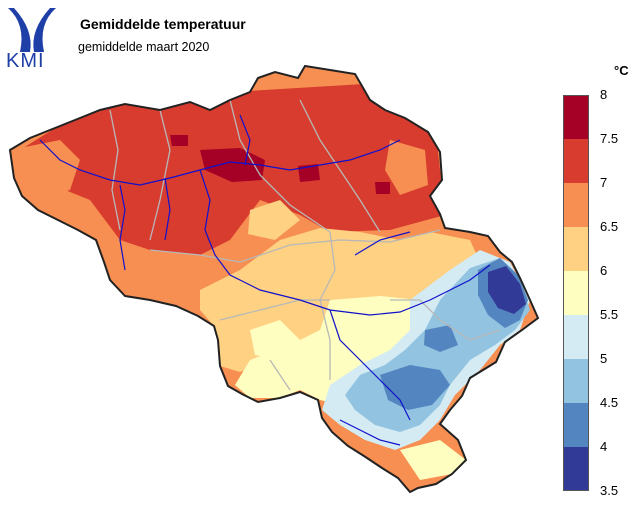  I want to click on legend-label: 7.5, so click(609, 138).